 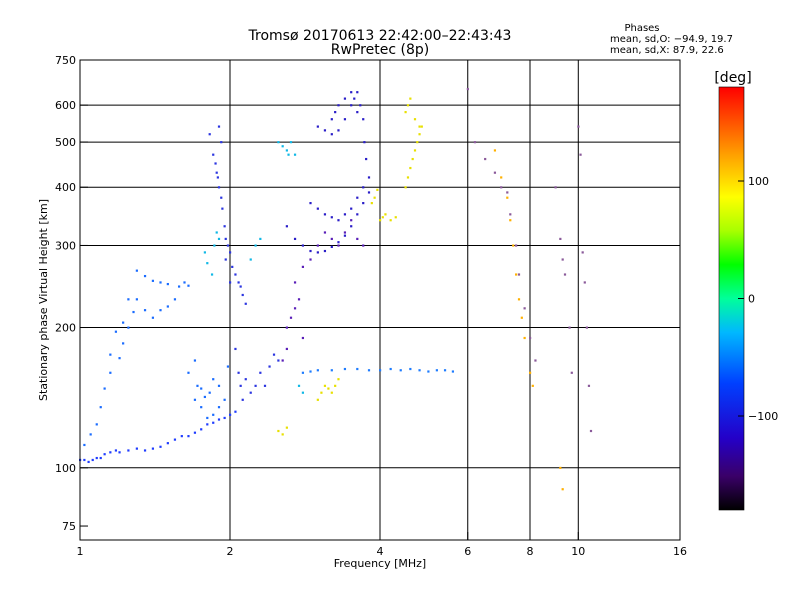 What do you see at coordinates (382, 545) in the screenshot?
I see `x-axis-ticks: 1 2 4 6 8 10 16` at bounding box center [382, 545].